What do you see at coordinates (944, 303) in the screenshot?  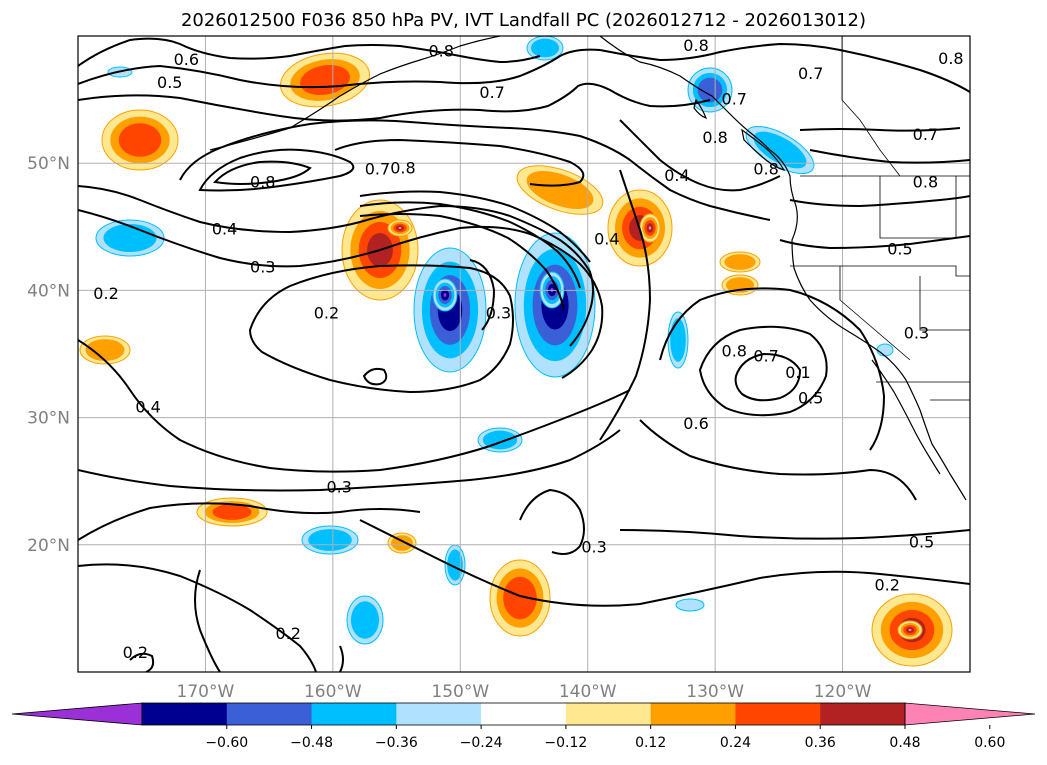 I see `state-border-az` at bounding box center [944, 303].